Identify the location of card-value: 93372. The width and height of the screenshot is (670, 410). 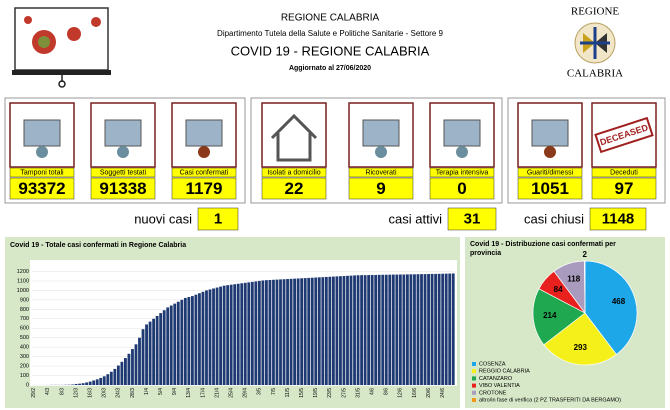
(41, 188).